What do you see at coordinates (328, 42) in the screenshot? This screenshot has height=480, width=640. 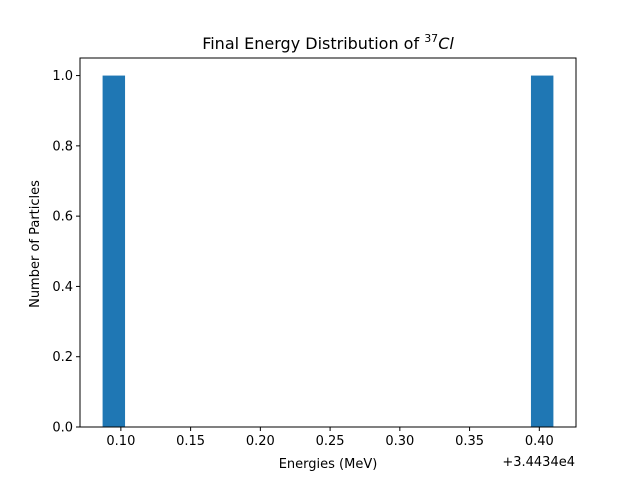 I see `chart-title: Final Energy Distribution of 37Cl` at bounding box center [328, 42].